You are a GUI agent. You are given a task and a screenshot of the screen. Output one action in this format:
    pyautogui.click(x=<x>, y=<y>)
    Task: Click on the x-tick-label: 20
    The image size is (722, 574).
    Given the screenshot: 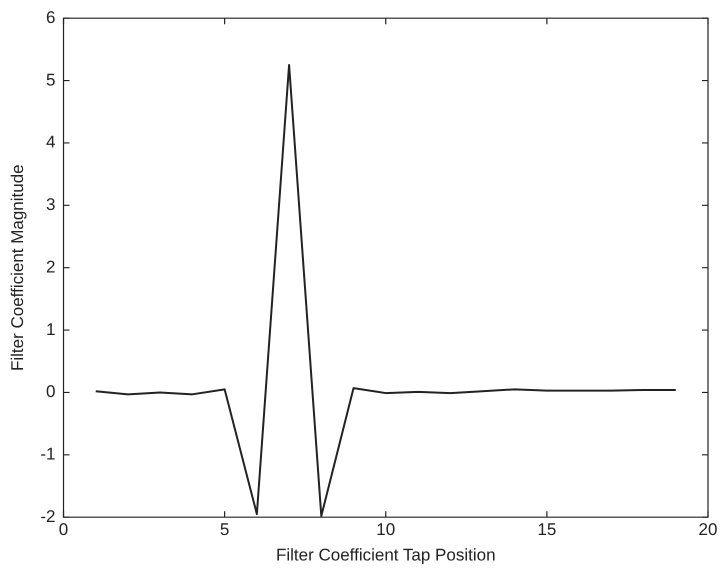 What is the action you would take?
    pyautogui.click(x=708, y=530)
    